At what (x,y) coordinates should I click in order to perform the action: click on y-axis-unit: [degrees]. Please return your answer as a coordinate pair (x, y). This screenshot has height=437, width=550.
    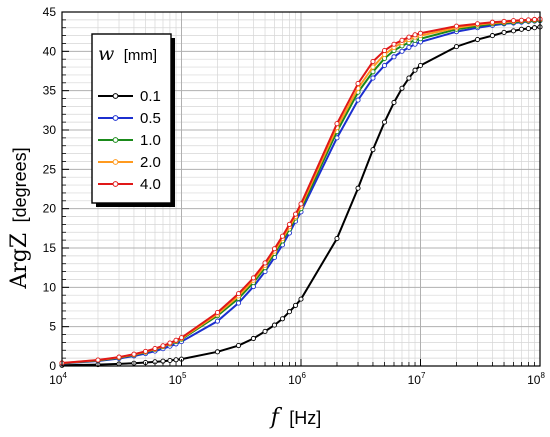
    Looking at the image, I should click on (20, 184).